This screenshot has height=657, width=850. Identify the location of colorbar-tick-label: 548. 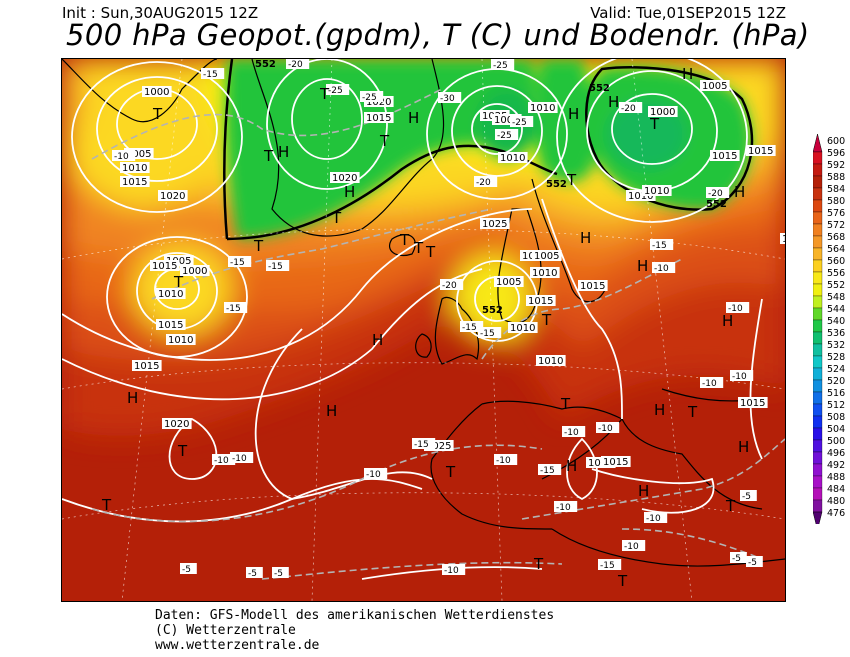
(836, 297).